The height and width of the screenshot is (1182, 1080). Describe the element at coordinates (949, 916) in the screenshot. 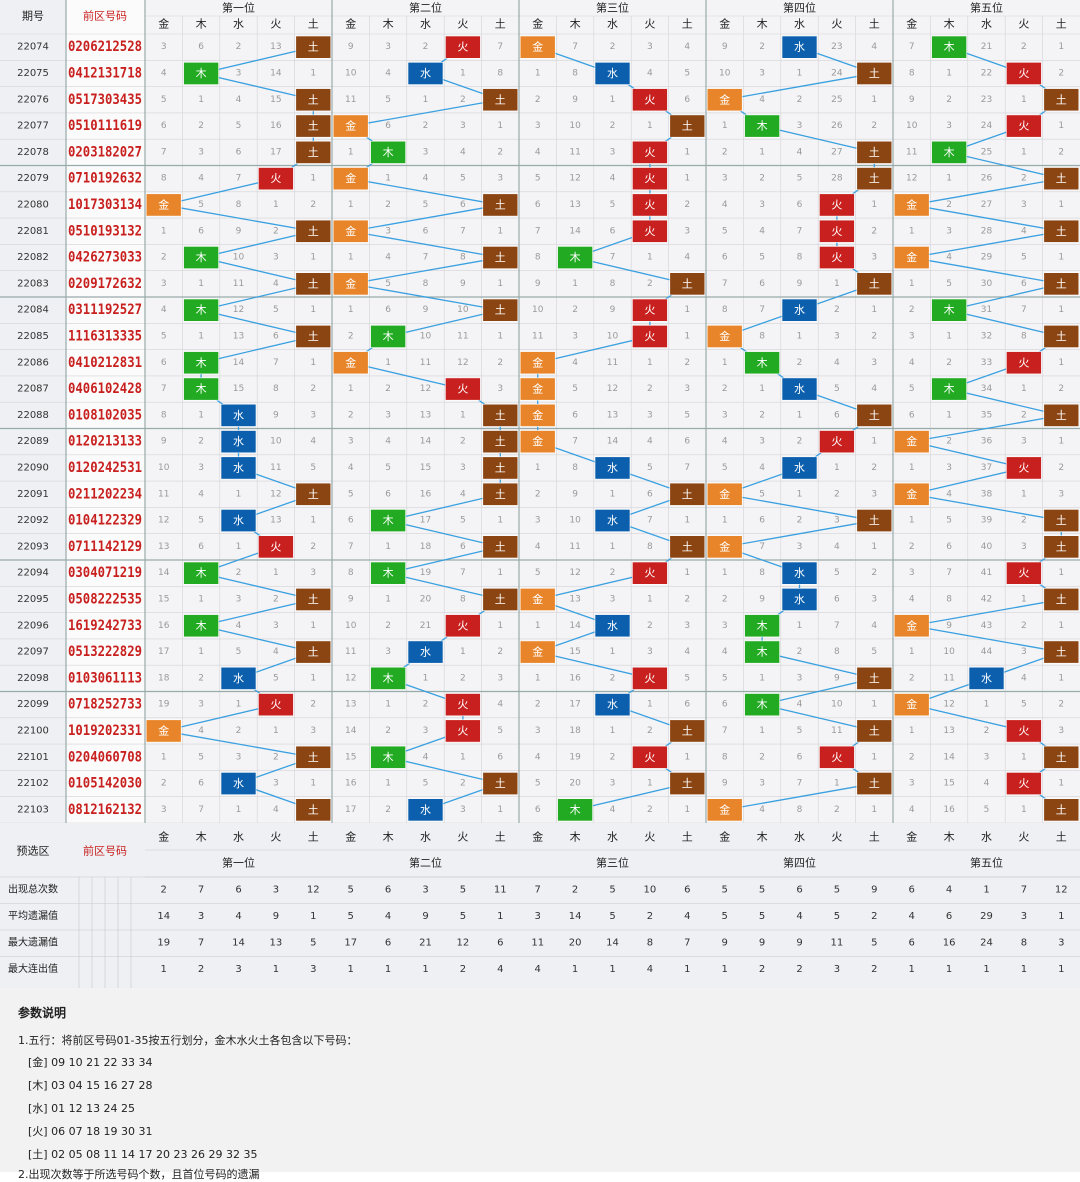

I see `summary-value: 6` at that location.